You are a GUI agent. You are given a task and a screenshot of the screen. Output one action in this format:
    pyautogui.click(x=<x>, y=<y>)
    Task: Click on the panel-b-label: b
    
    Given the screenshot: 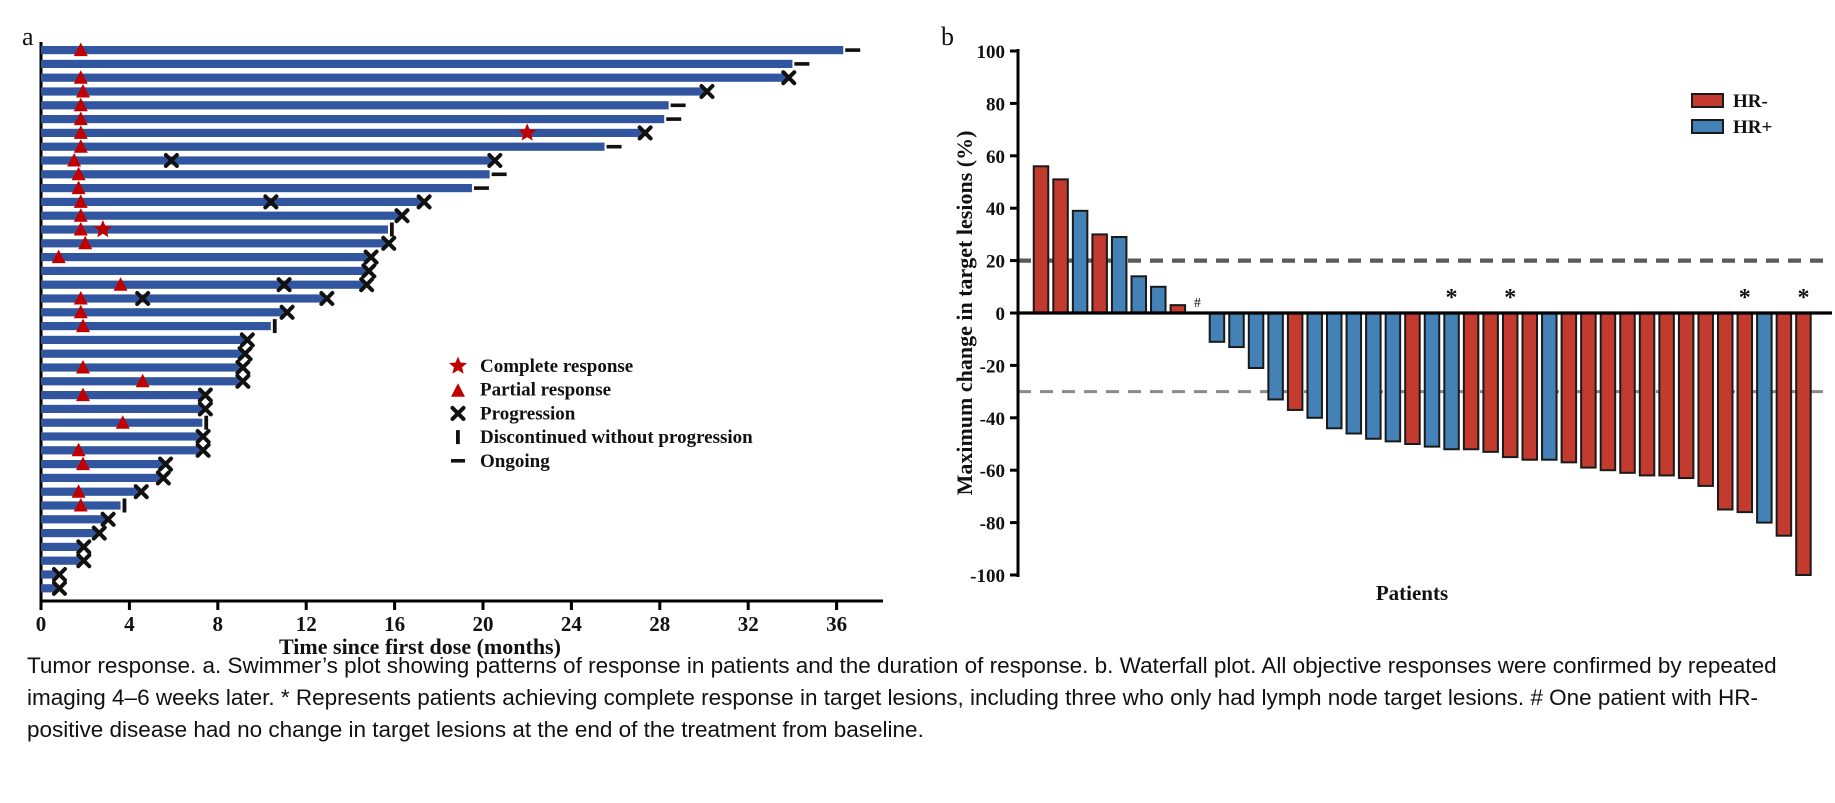 What is the action you would take?
    pyautogui.click(x=947, y=36)
    